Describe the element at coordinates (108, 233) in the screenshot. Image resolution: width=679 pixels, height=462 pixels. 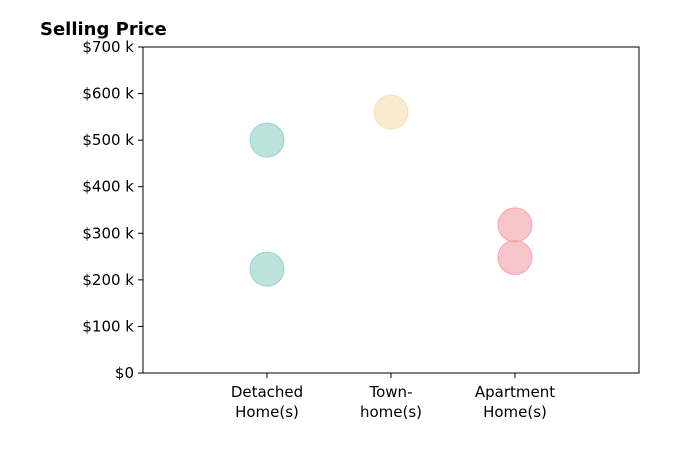
I see `y-tick-label: $300 k` at that location.